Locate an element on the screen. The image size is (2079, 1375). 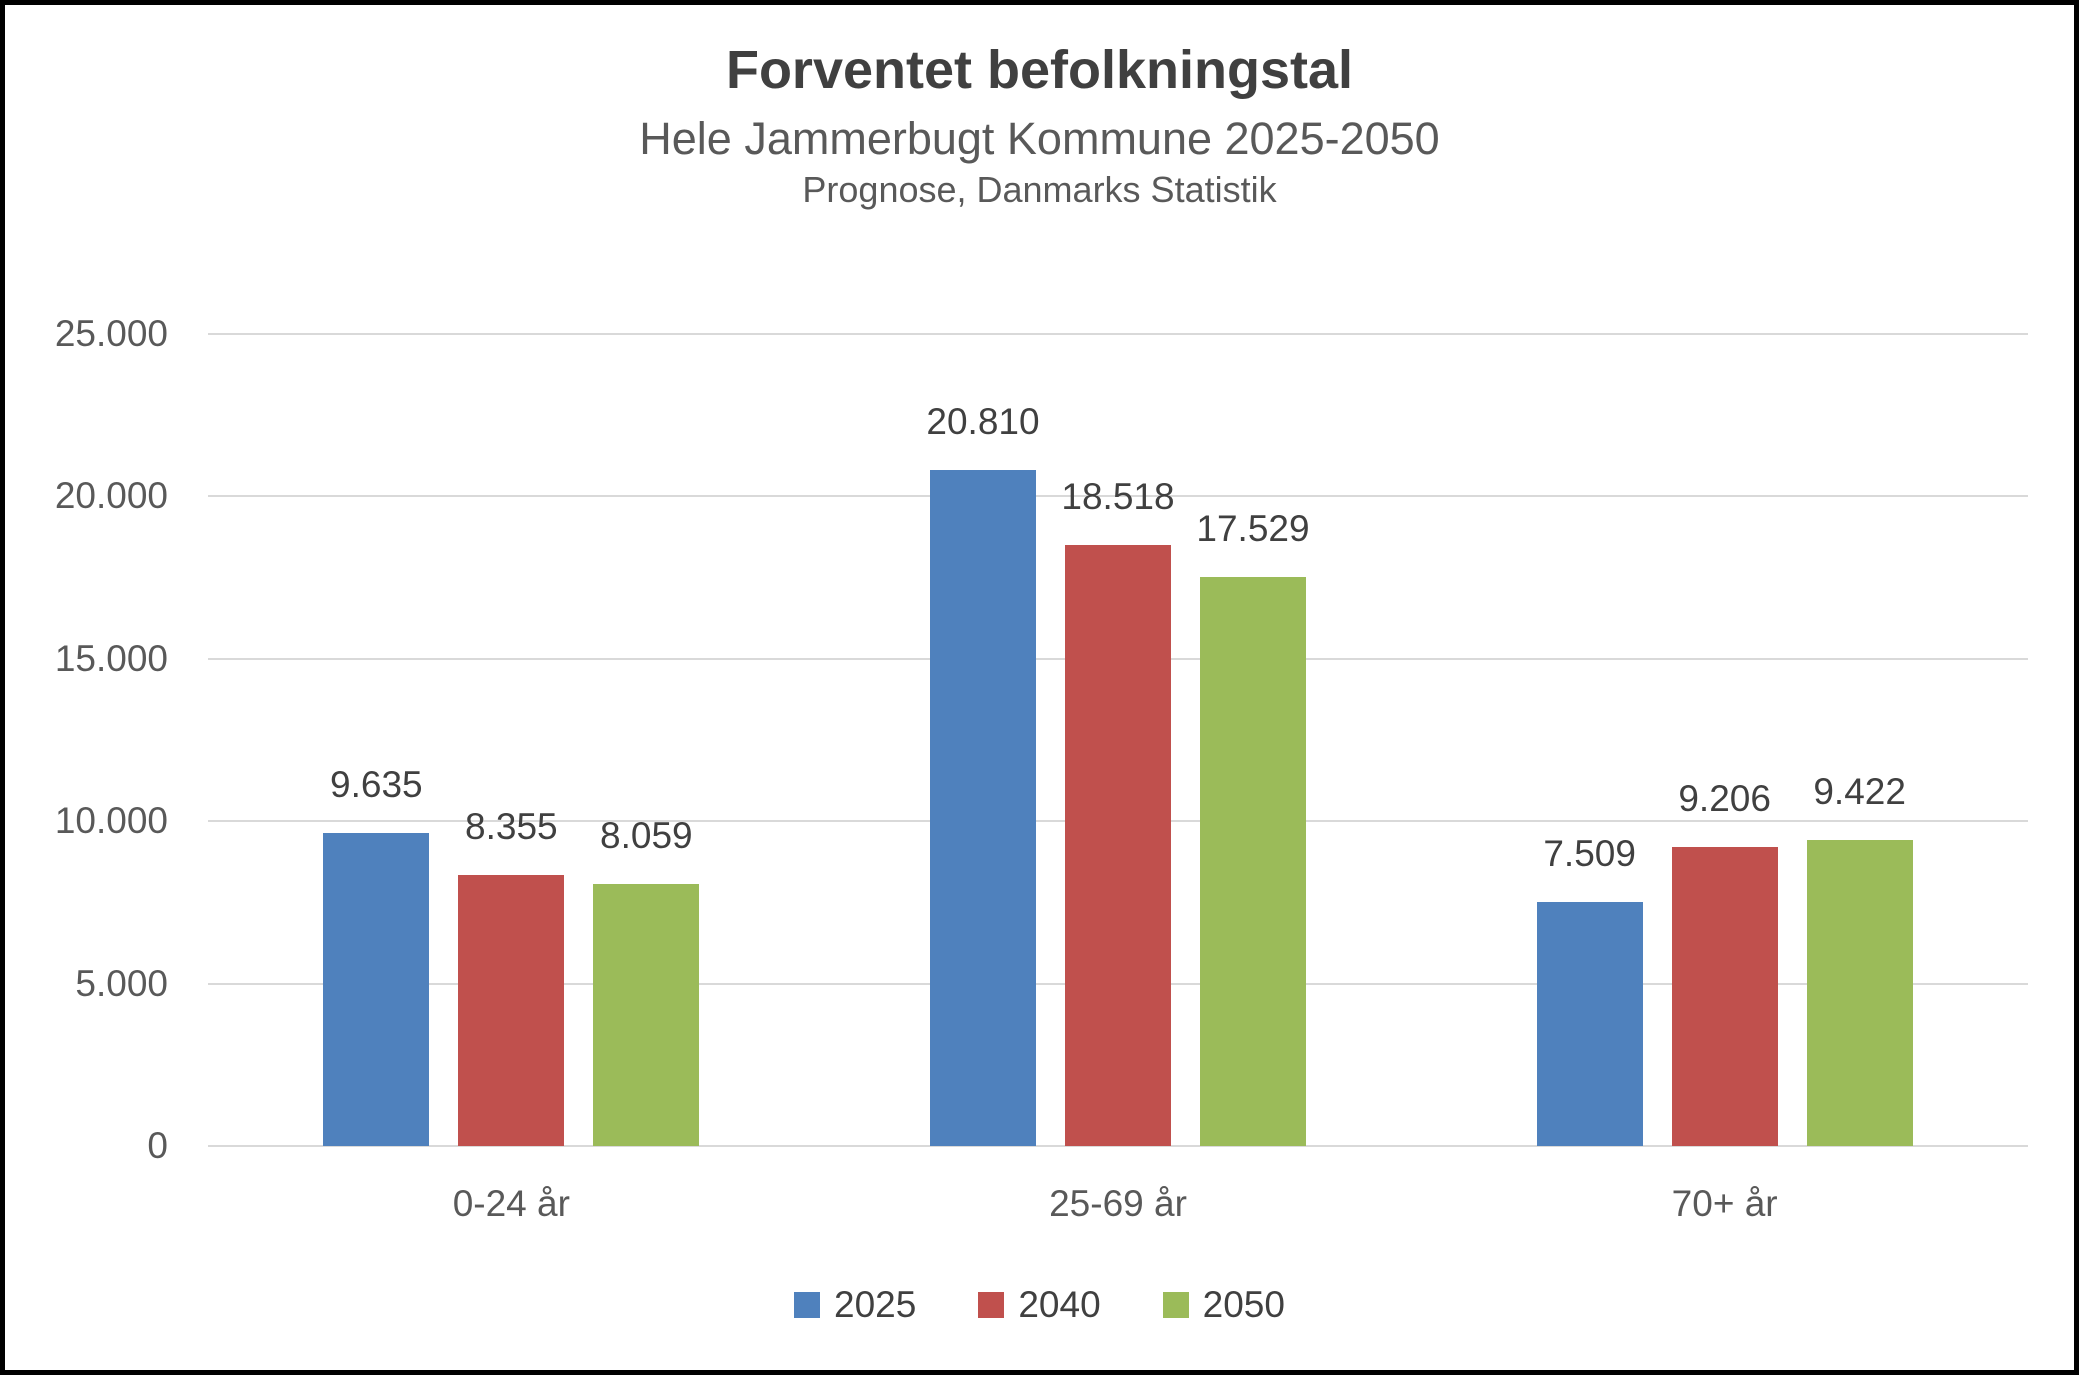
y-axis-tick-label: 15.000 is located at coordinates (111, 658).